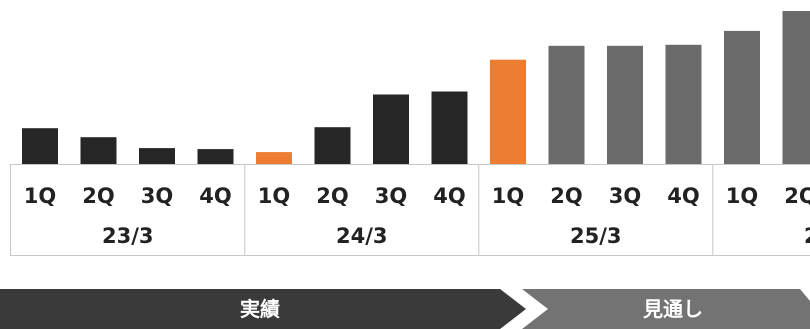  Describe the element at coordinates (673, 309) in the screenshot. I see `period-forecast-label: 見通し` at that location.